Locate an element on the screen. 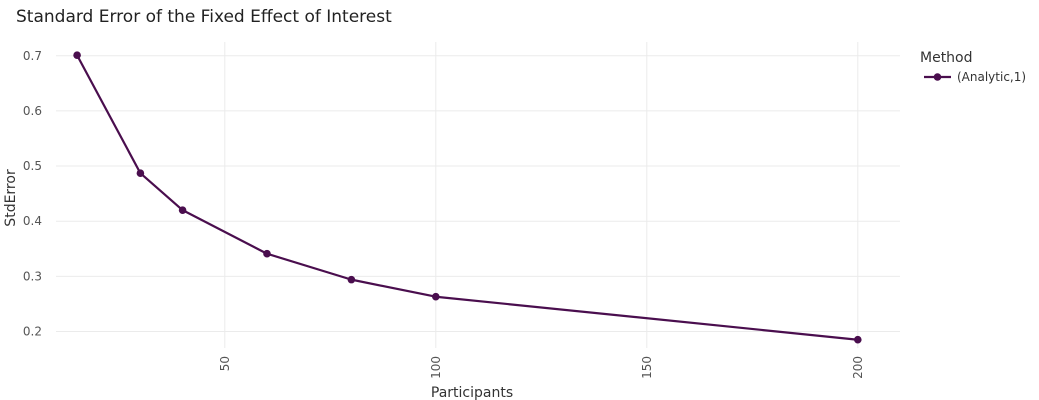 This screenshot has width=1039, height=400. legend-items: (Analytic,1) is located at coordinates (975, 77).